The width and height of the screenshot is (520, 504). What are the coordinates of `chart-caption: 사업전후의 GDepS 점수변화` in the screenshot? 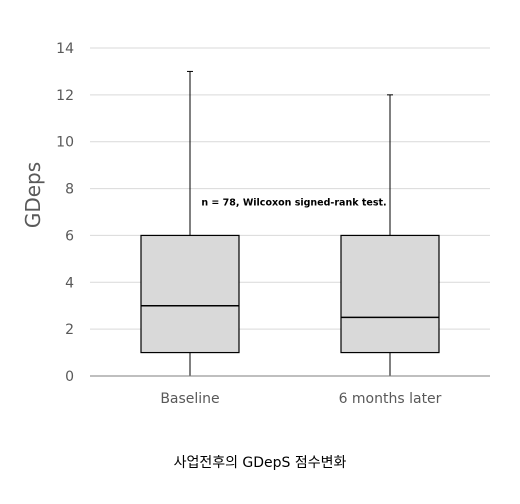 It's located at (260, 463).